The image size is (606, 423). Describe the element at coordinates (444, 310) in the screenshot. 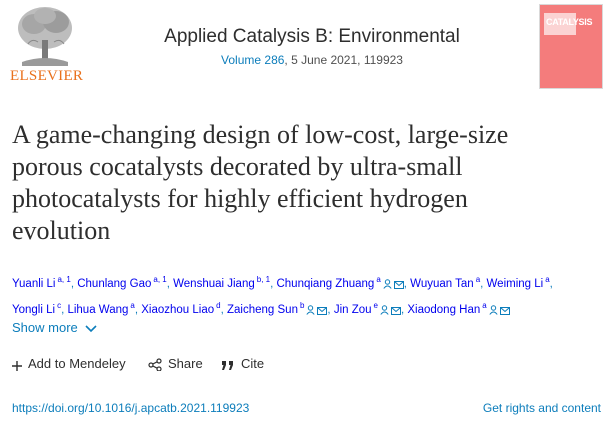

I see `author-name: Xiaodong Han` at that location.